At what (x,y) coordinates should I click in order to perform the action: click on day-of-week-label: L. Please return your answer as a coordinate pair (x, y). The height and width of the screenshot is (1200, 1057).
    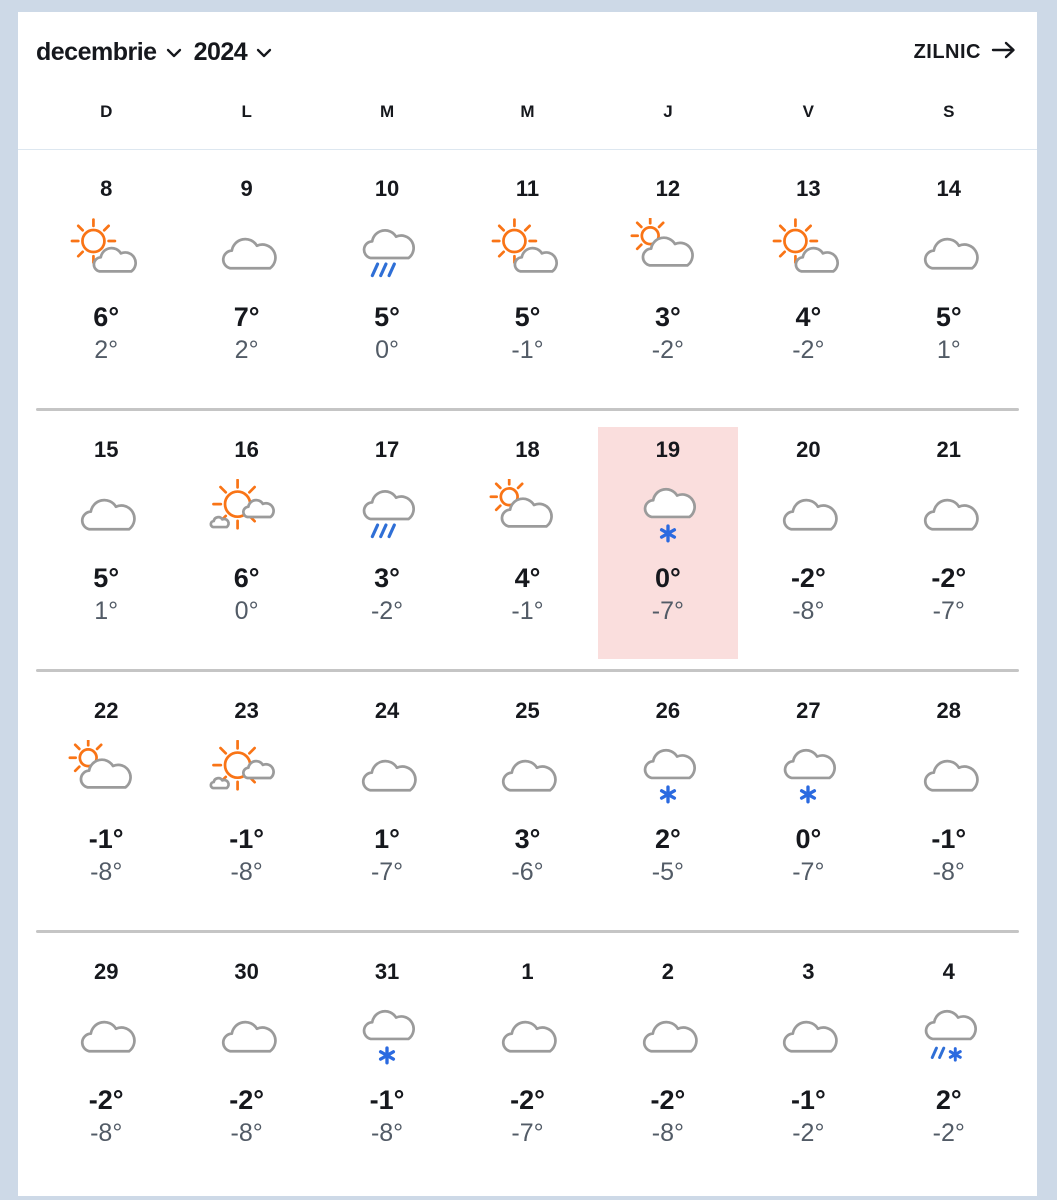
    Looking at the image, I should click on (246, 111).